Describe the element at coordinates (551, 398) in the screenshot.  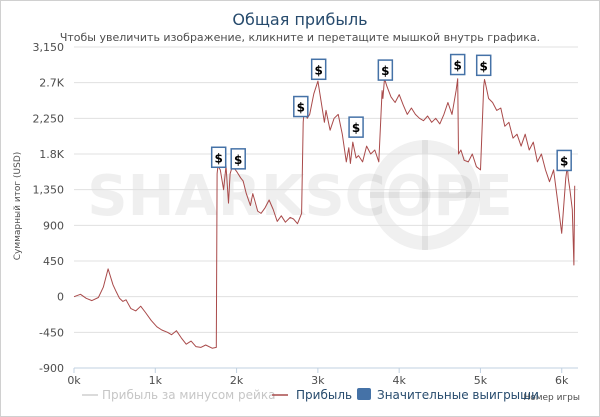
I see `x-axis-title: Номер игры` at that location.